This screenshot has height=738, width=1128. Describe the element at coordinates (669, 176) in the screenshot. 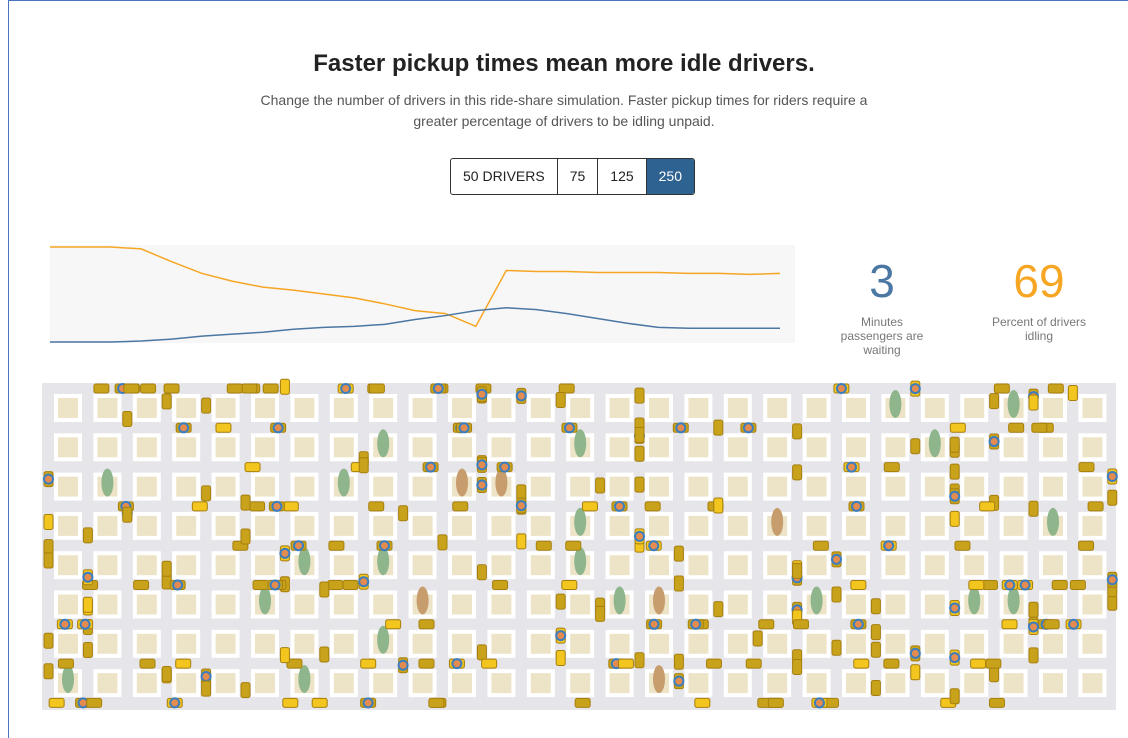

I see `driver-button: 250` at that location.